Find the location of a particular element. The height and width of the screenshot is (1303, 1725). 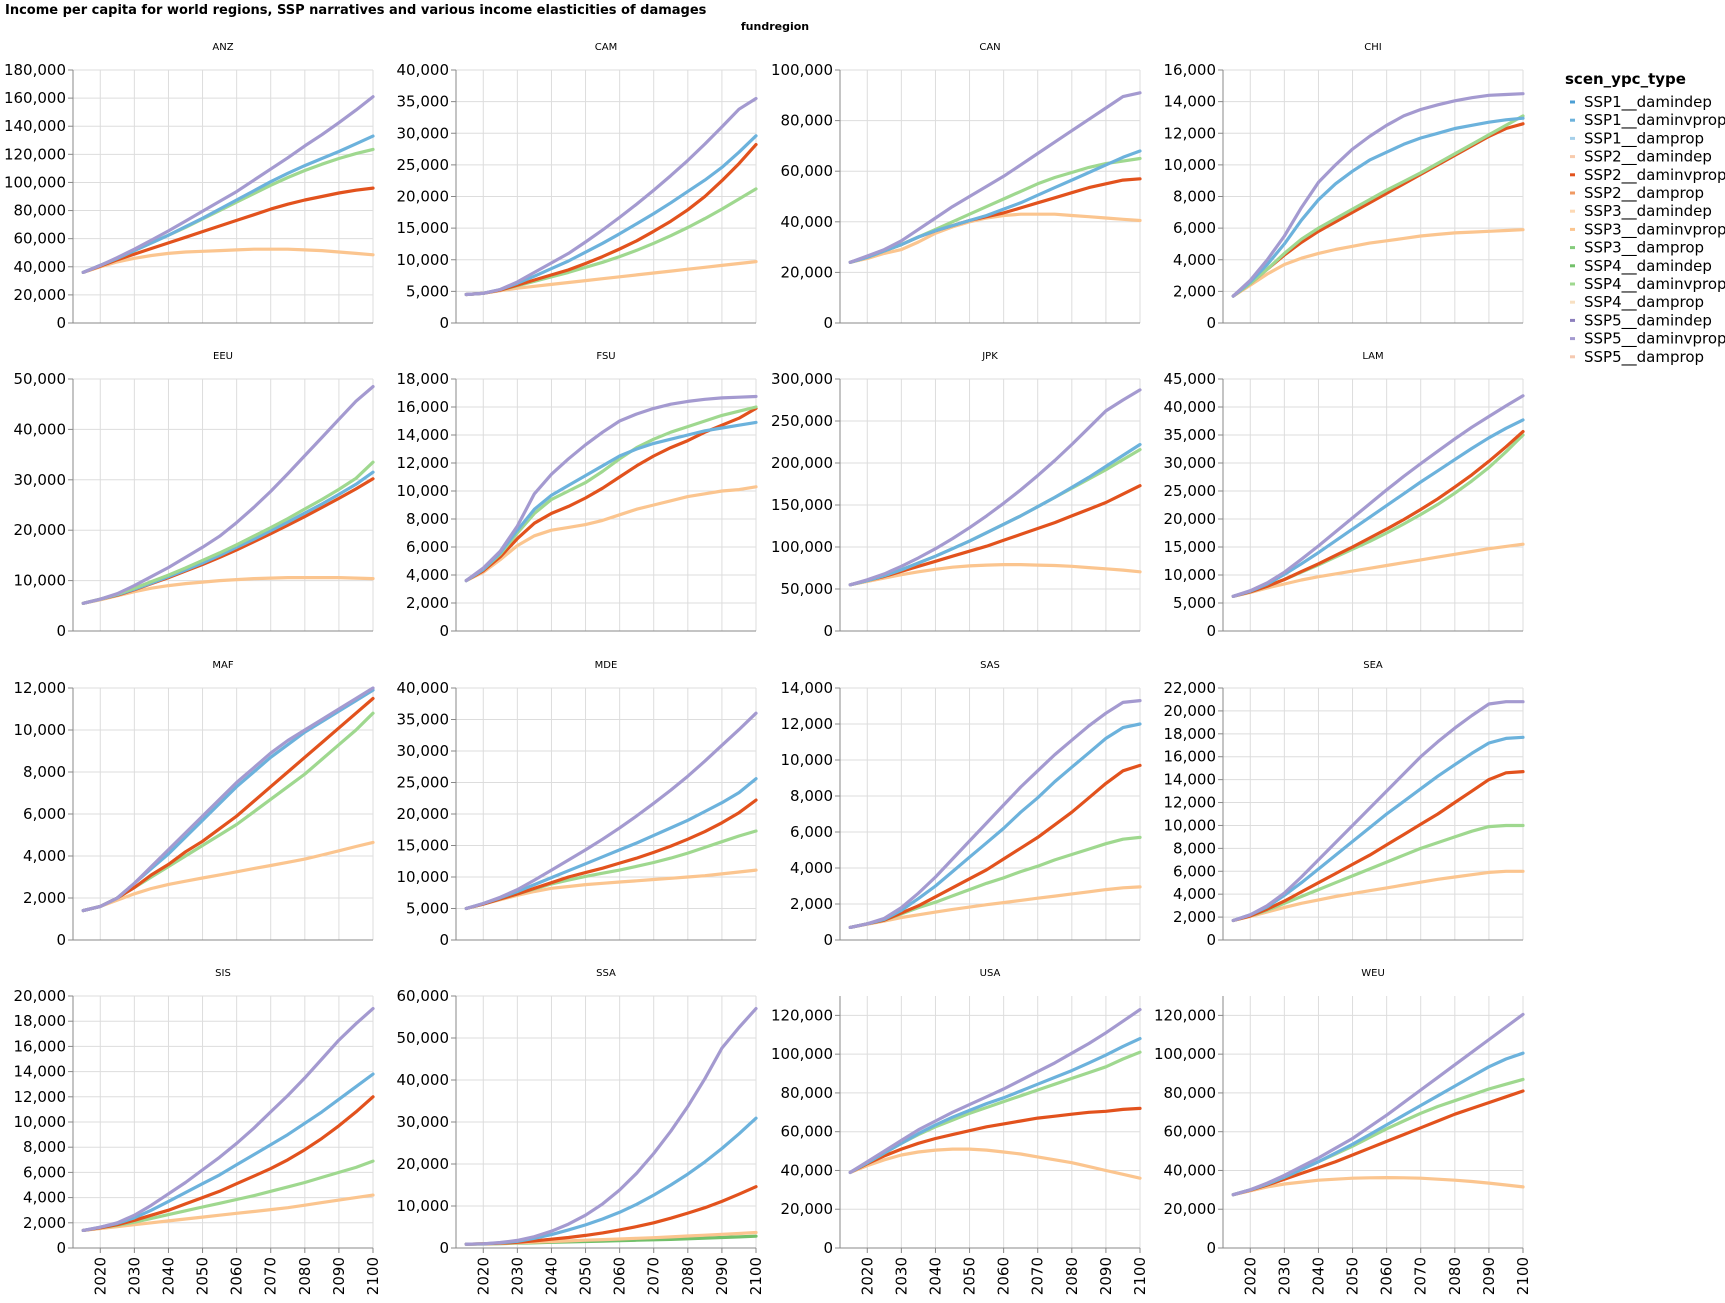

panel-can: CAN 0 20,000 40,000 60,000 80,000 100,000 is located at coordinates (956, 187).